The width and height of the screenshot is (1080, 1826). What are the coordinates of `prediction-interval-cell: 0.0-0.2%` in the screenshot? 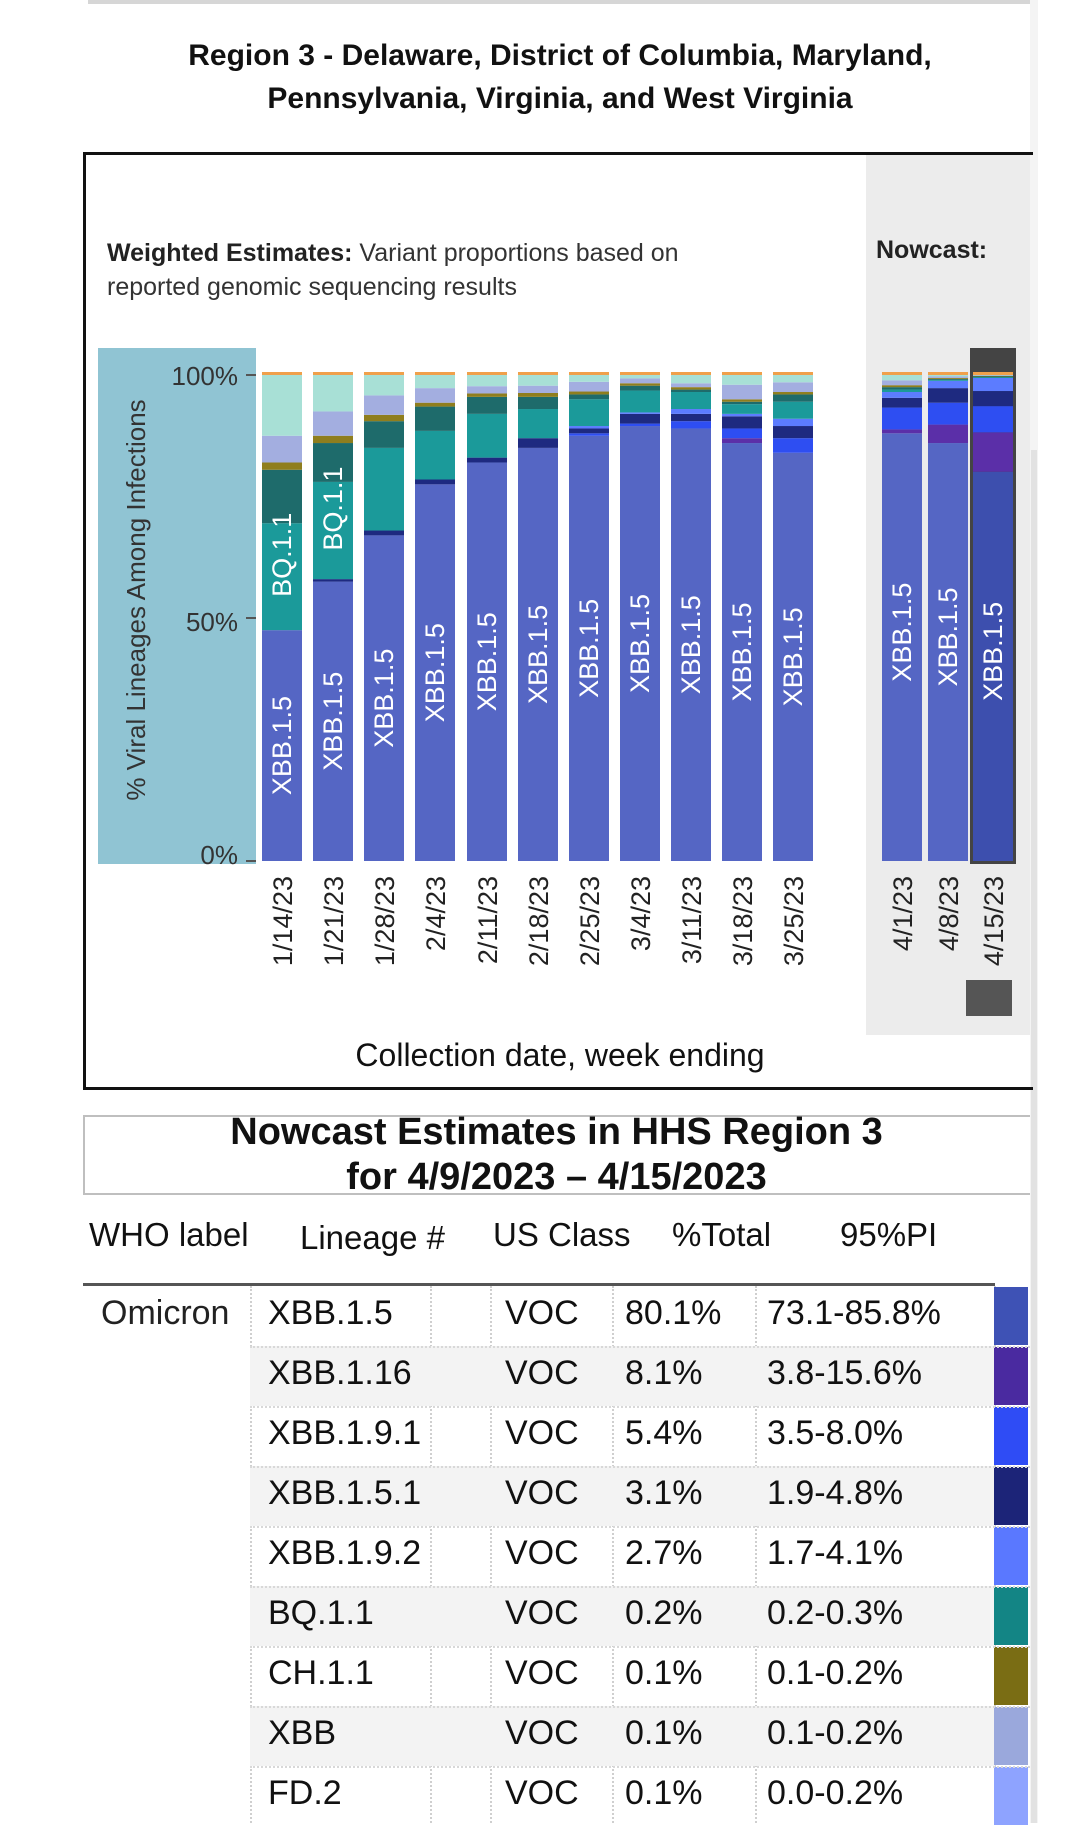 It's located at (835, 1793).